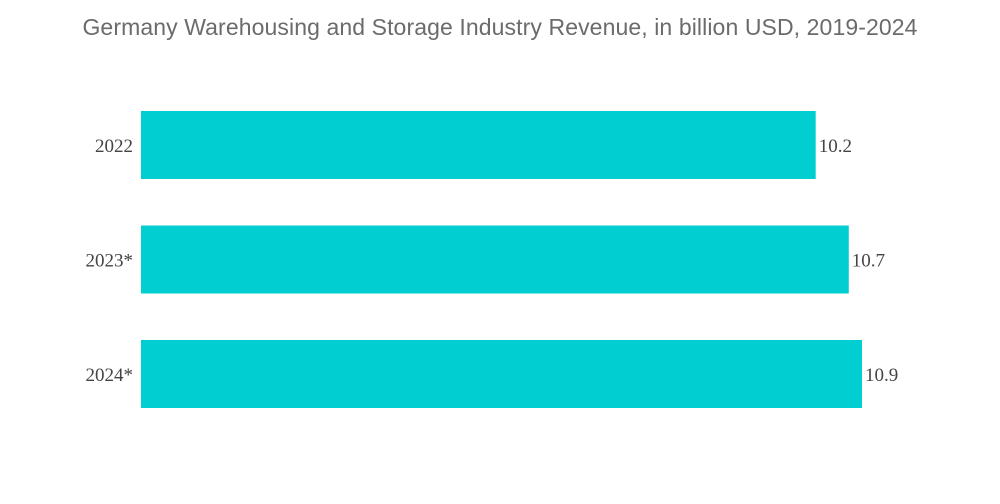  I want to click on category-label-2023: 2023*, so click(110, 261).